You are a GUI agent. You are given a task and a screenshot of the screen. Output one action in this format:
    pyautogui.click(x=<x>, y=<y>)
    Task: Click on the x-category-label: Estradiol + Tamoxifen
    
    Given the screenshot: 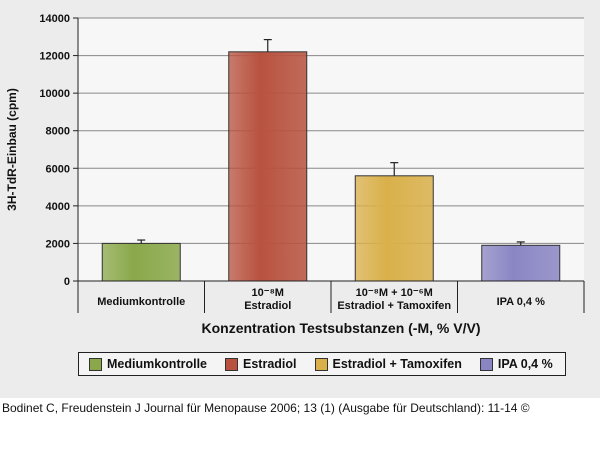 What is the action you would take?
    pyautogui.click(x=394, y=306)
    